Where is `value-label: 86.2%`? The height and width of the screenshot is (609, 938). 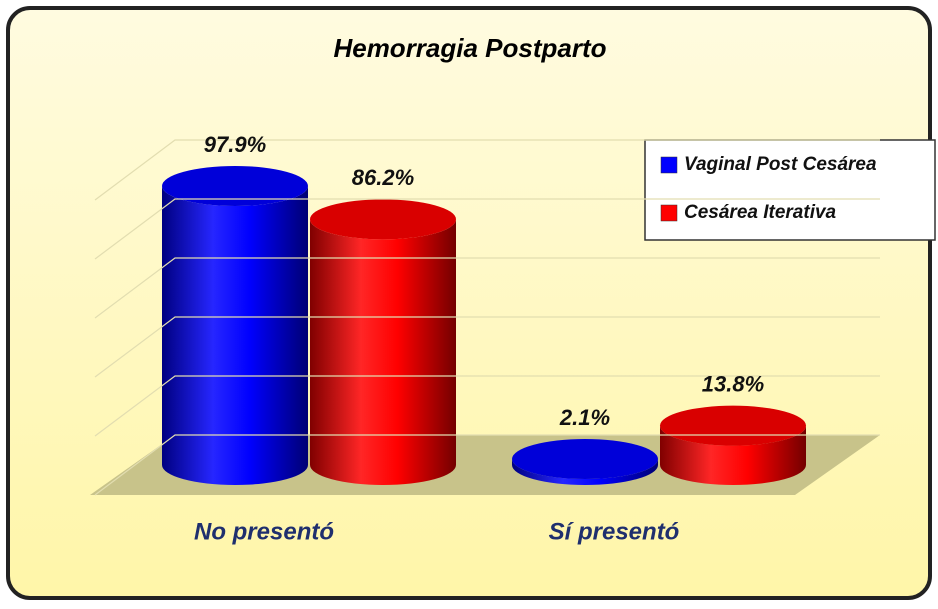 value-label: 86.2% is located at coordinates (383, 177).